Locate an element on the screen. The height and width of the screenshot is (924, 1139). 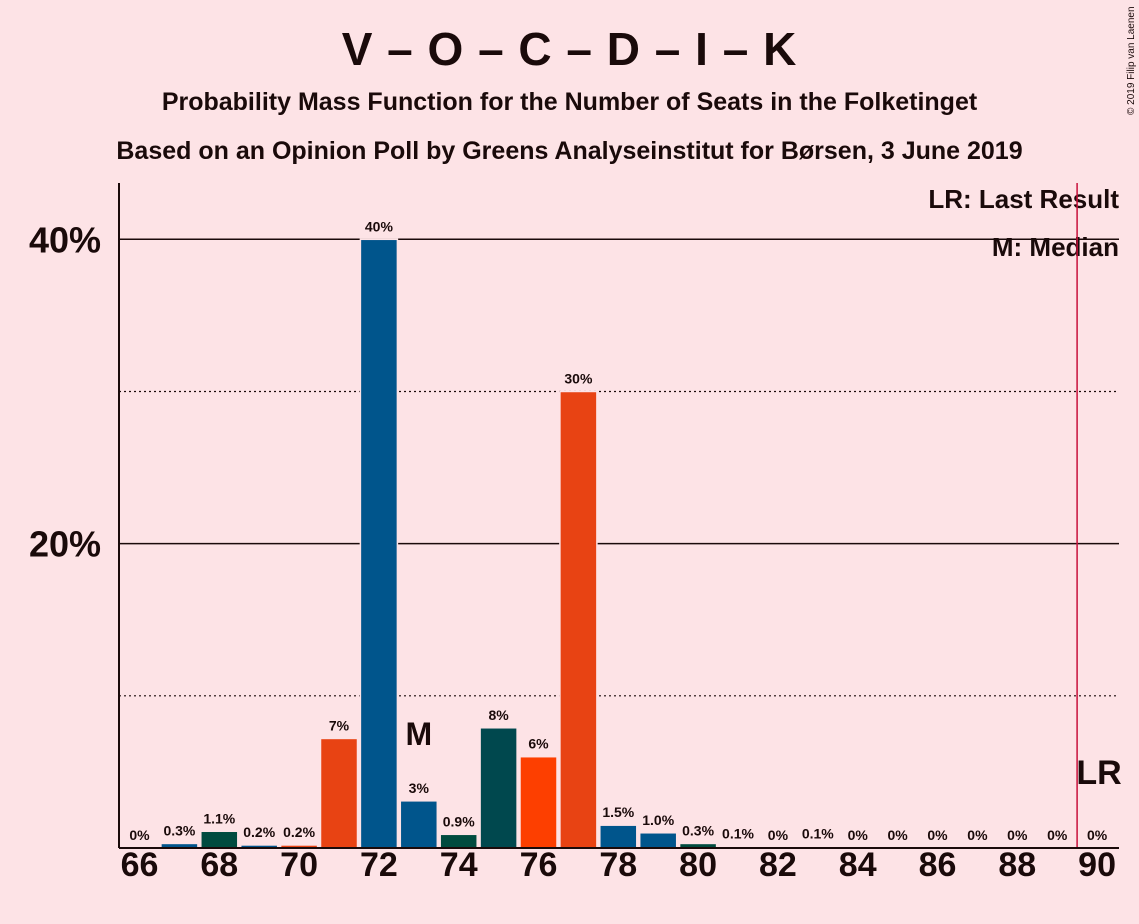
y-tick-label: 40% is located at coordinates (65, 239).